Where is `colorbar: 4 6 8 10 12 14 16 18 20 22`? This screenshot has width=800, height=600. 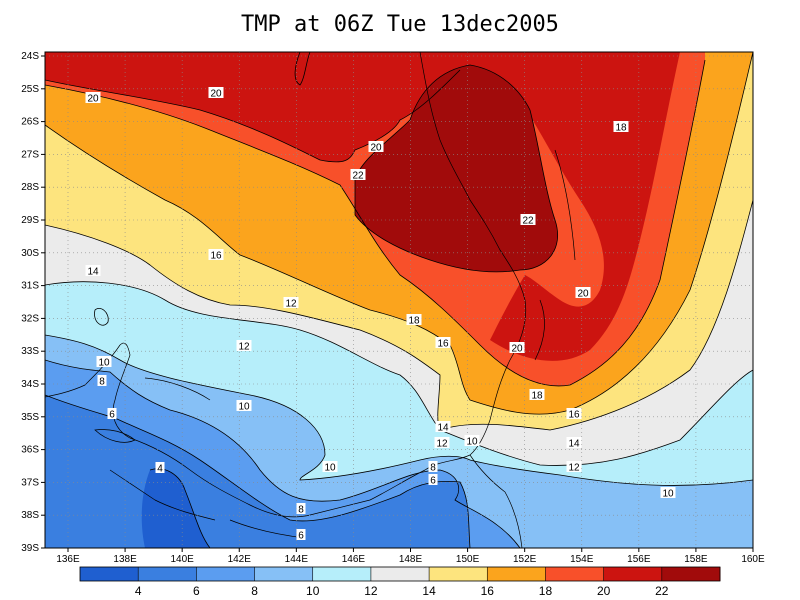 colorbar: 4 6 8 10 12 14 16 18 20 22 is located at coordinates (400, 582).